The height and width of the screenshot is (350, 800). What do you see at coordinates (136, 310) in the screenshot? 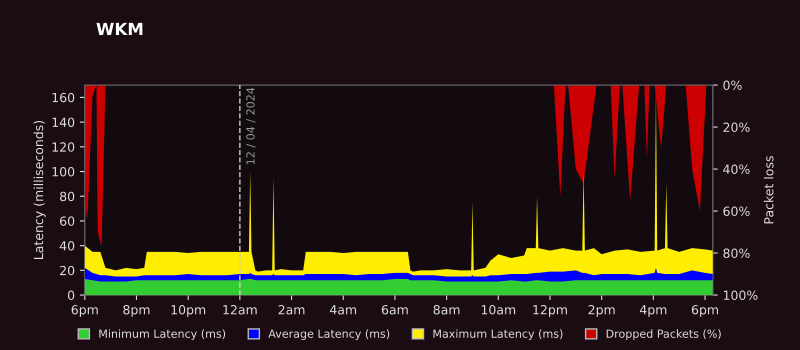
I see `x-tick-label: 8pm` at bounding box center [136, 310].